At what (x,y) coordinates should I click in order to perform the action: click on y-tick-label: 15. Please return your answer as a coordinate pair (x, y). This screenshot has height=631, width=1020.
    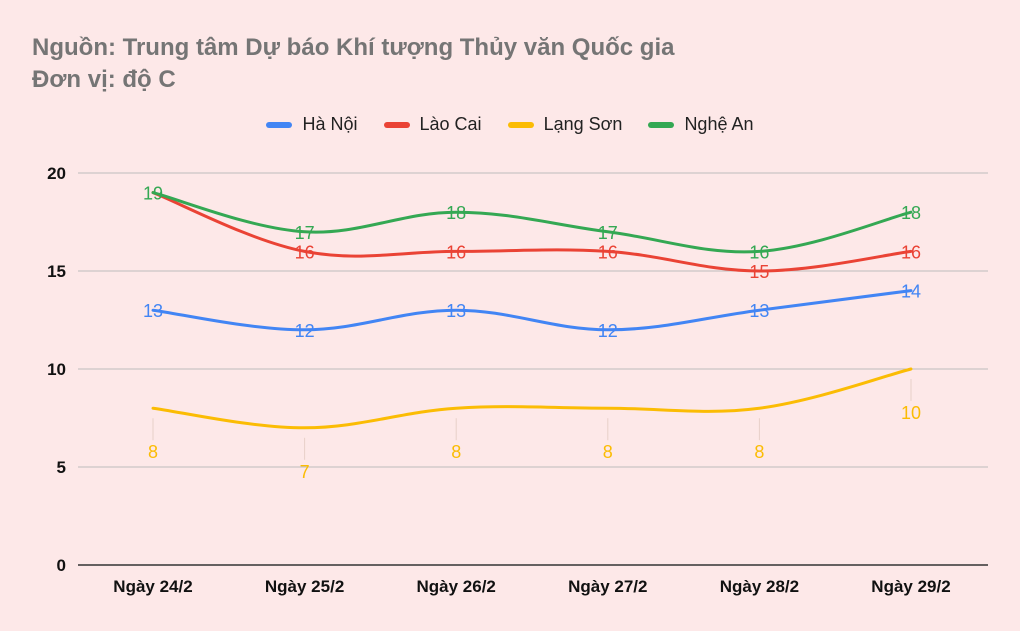
    Looking at the image, I should click on (56, 271).